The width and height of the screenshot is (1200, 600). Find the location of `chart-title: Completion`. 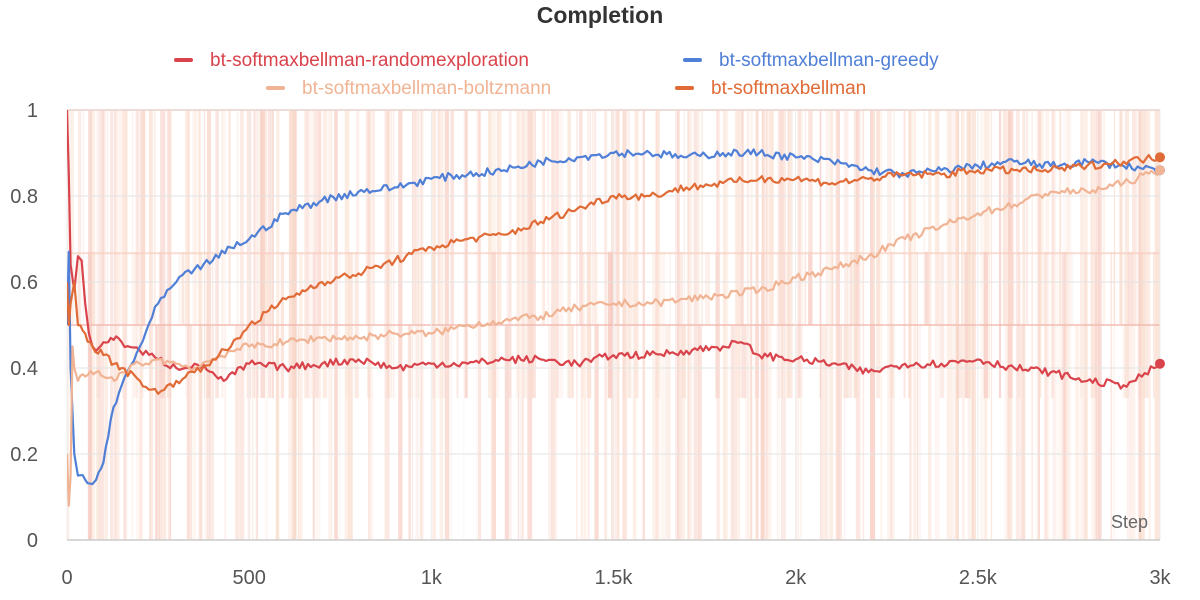

chart-title: Completion is located at coordinates (600, 15).